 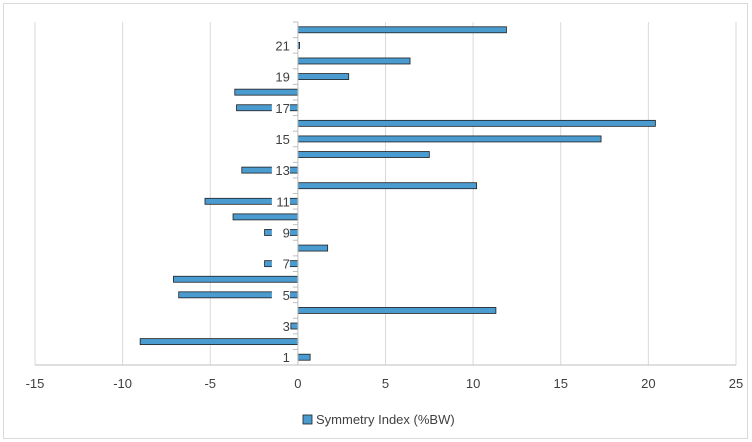 What do you see at coordinates (648, 383) in the screenshot?
I see `x-tick-label: 20` at bounding box center [648, 383].